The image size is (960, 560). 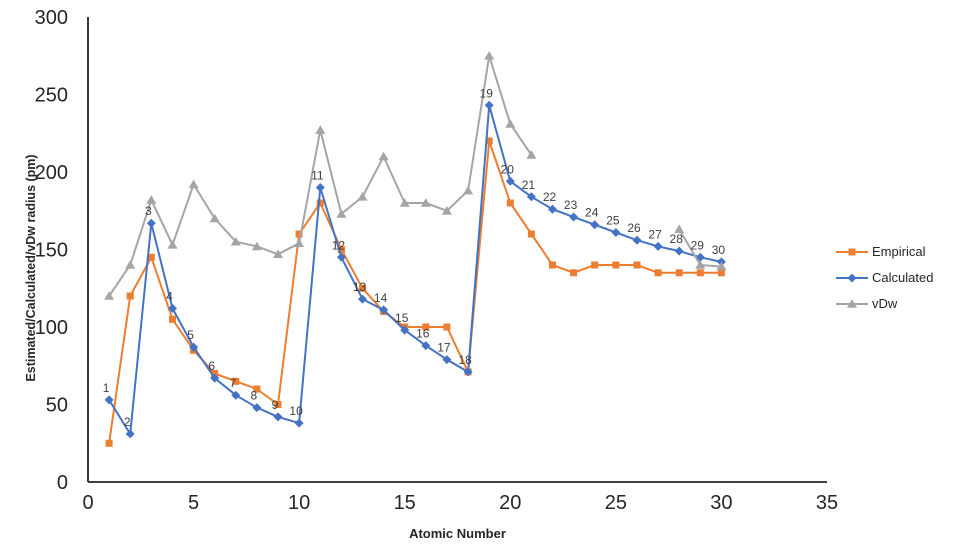 What do you see at coordinates (211, 366) in the screenshot?
I see `svg-text: 6` at bounding box center [211, 366].